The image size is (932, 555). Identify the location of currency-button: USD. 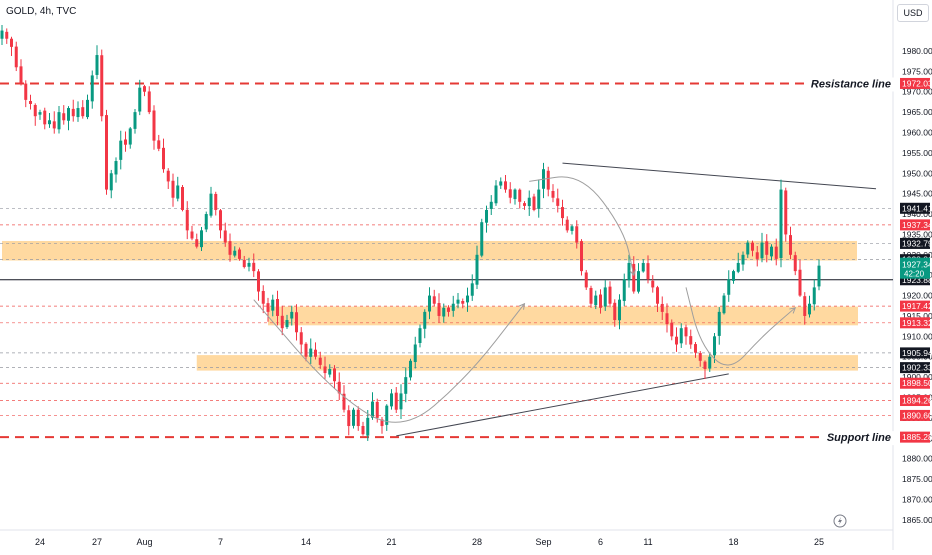
(913, 13).